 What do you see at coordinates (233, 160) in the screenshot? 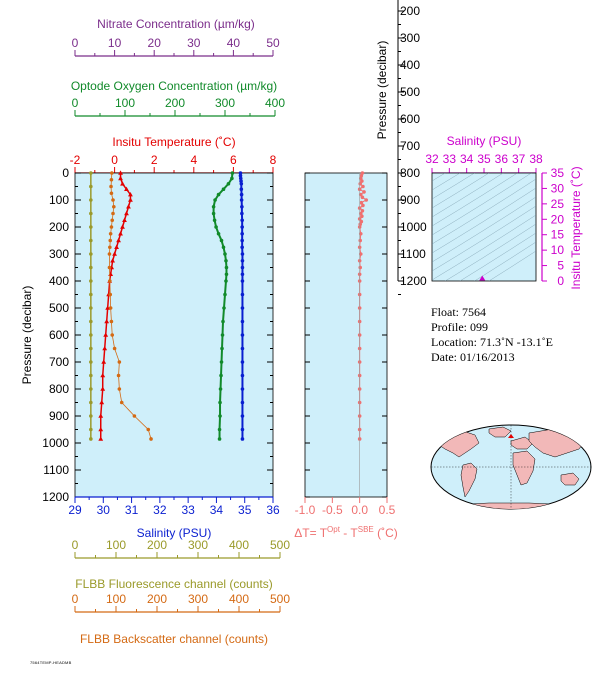
I see `temperature-tick-label: 6` at bounding box center [233, 160].